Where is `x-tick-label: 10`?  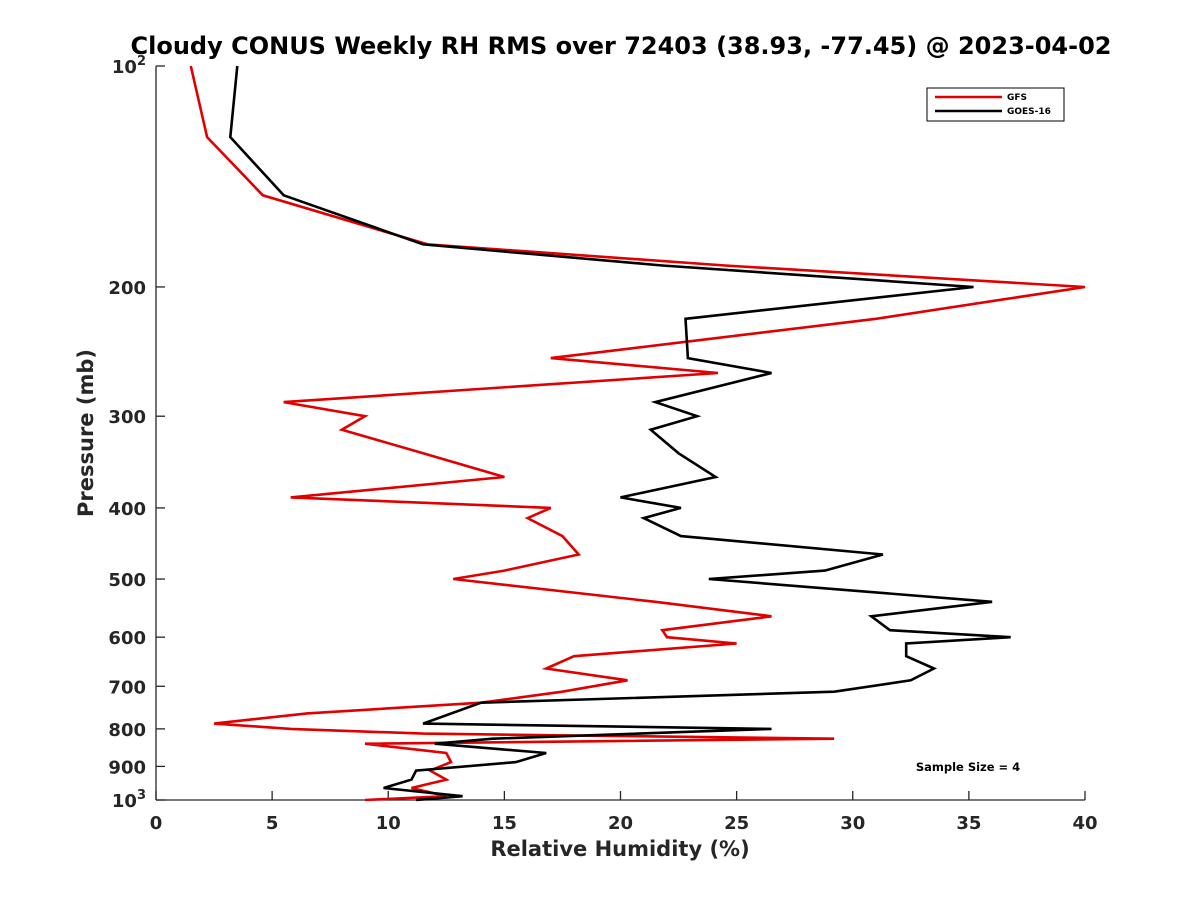 x-tick-label: 10 is located at coordinates (388, 823).